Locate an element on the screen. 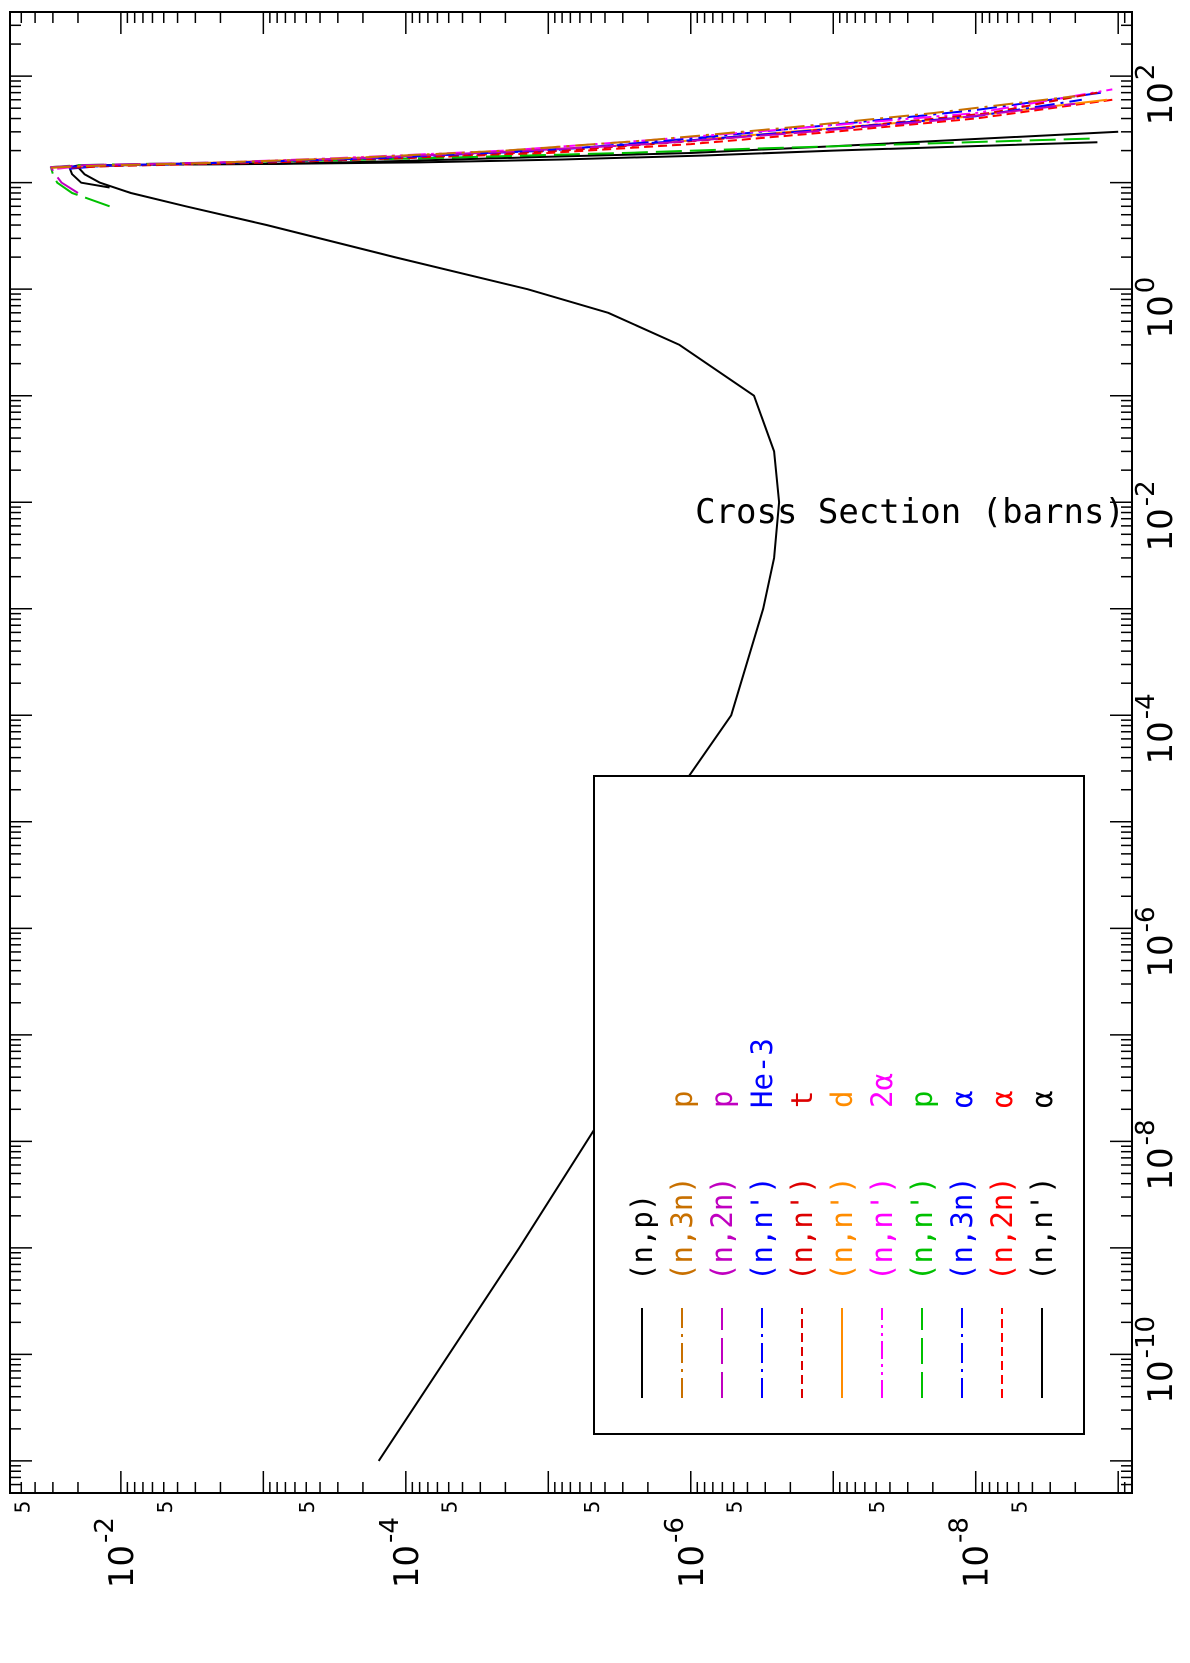 This screenshot has width=1190, height=1663. x-tick-label-exponent: -8 is located at coordinates (1146, 1132).